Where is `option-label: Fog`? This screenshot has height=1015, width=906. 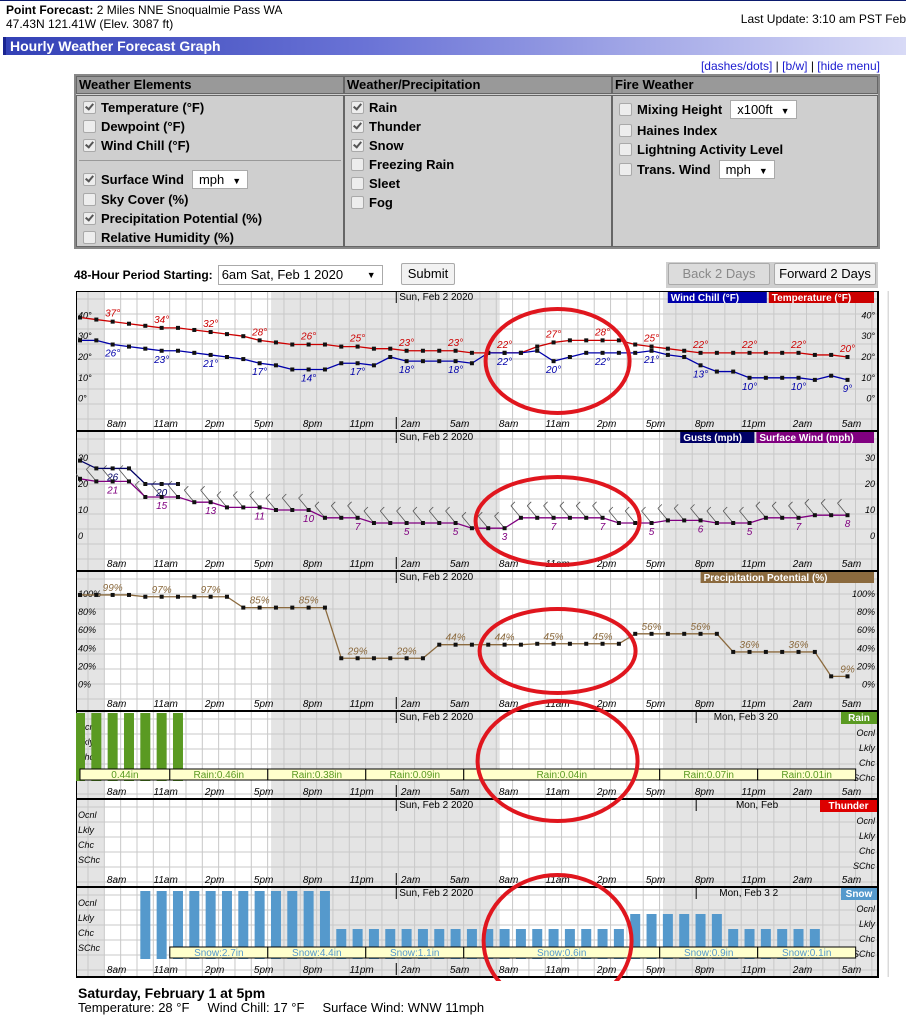
option-label: Fog is located at coordinates (381, 202).